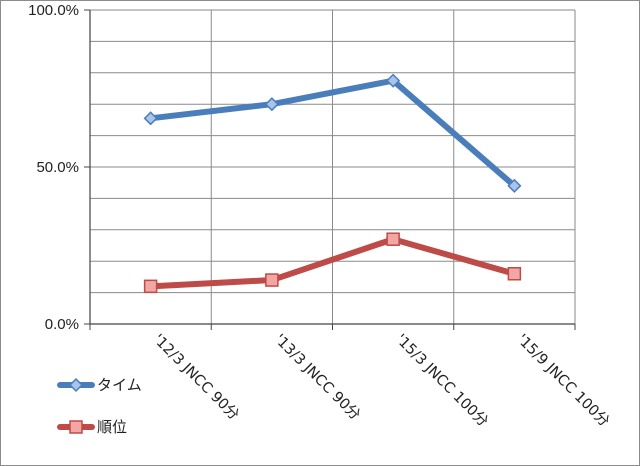  What do you see at coordinates (441, 380) in the screenshot?
I see `x-category-label: '15/3 JNCC 100分` at bounding box center [441, 380].